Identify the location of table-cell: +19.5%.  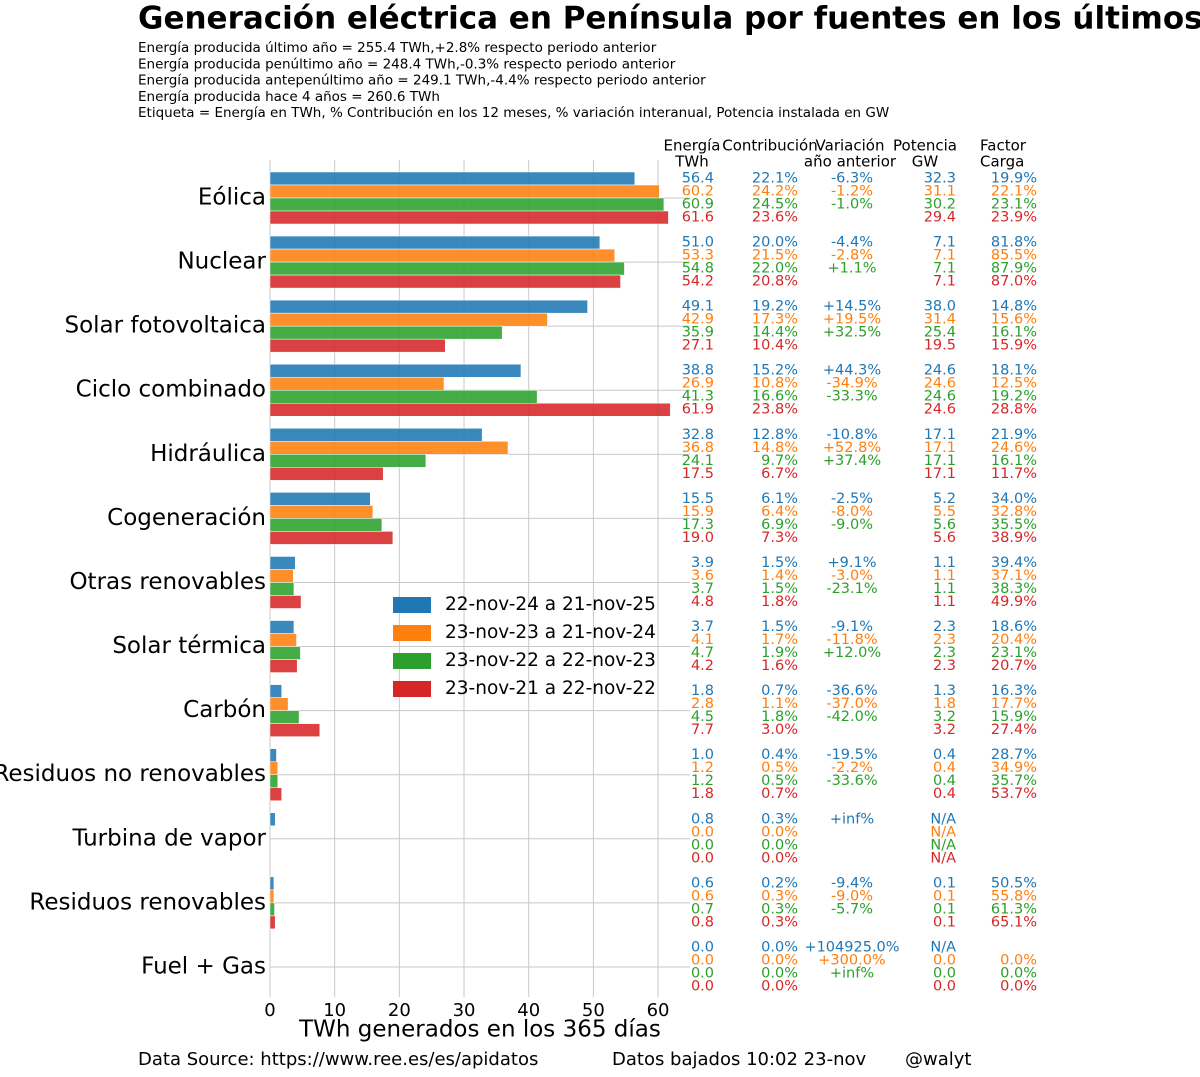
(852, 320).